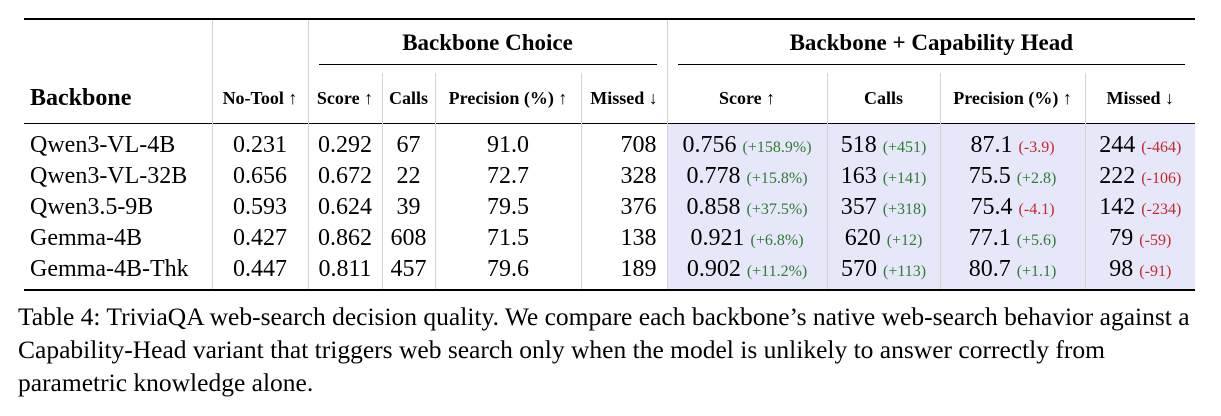 The height and width of the screenshot is (416, 1221). Describe the element at coordinates (259, 98) in the screenshot. I see `col-header-no-tool: No-Tool ↑` at that location.